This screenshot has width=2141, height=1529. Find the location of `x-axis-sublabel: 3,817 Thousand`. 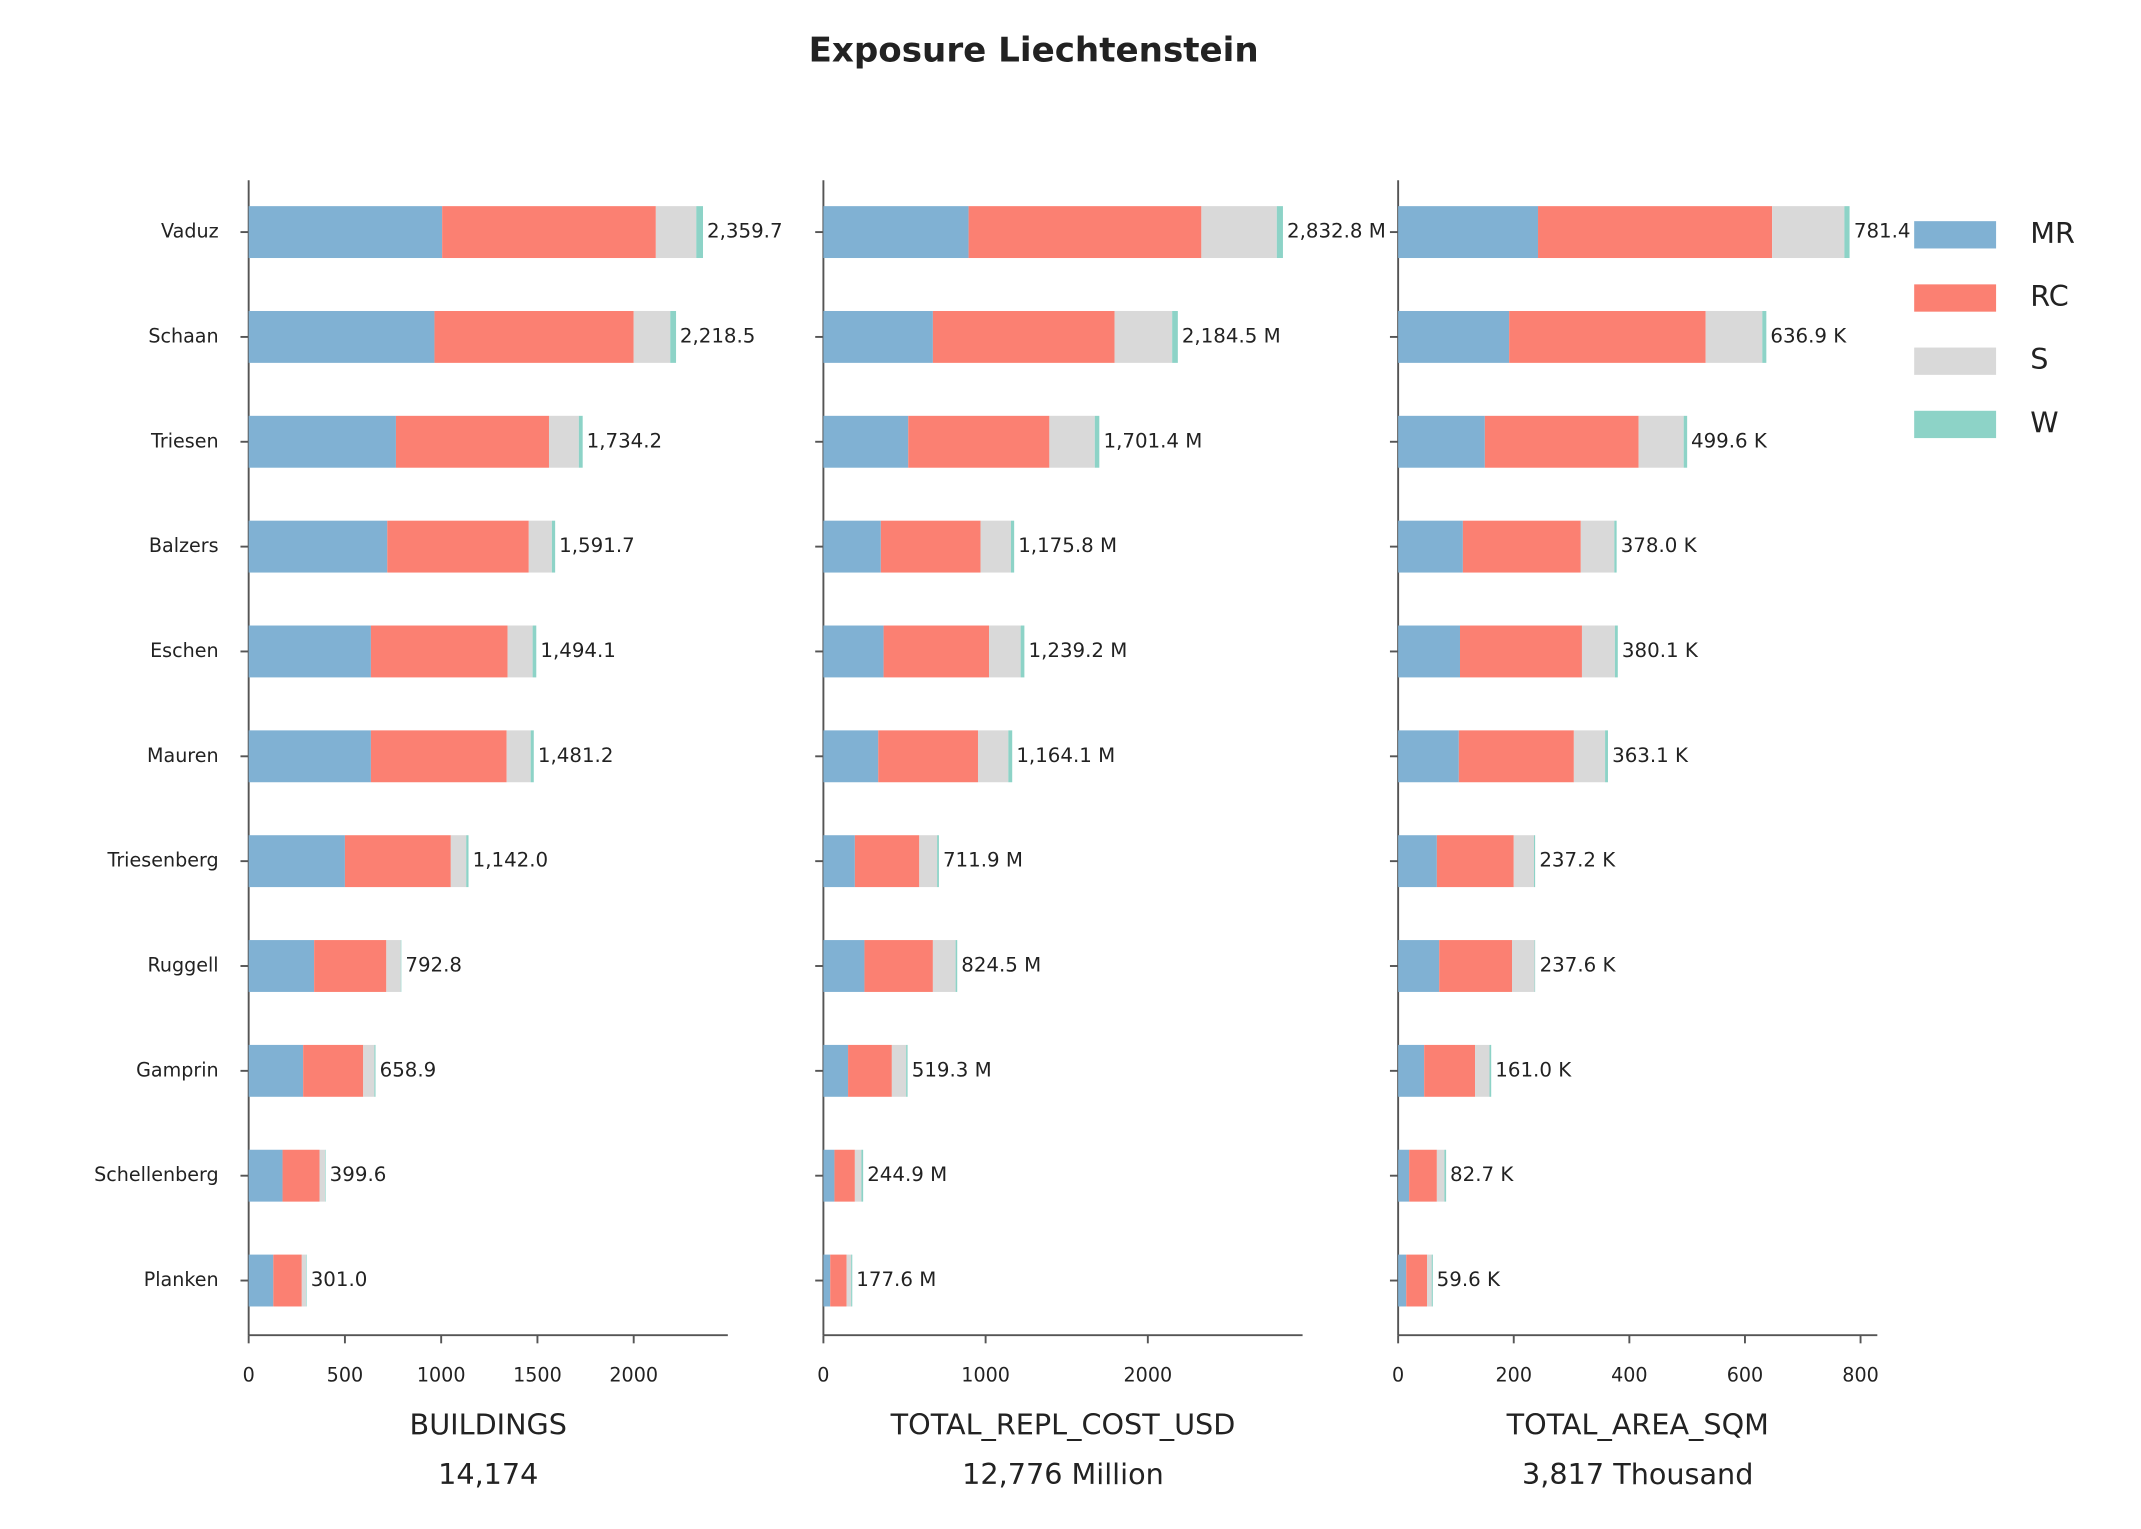

x-axis-sublabel: 3,817 Thousand is located at coordinates (1637, 1474).